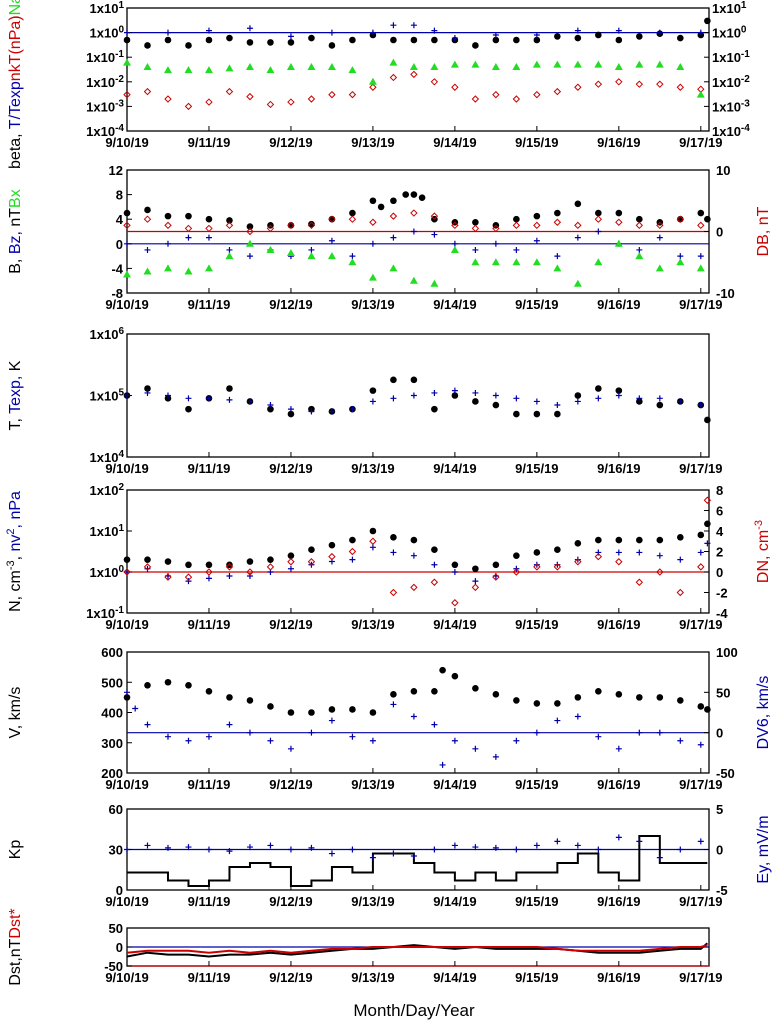  I want to click on panel-1-right-tick-label: 1x100, so click(729, 33).